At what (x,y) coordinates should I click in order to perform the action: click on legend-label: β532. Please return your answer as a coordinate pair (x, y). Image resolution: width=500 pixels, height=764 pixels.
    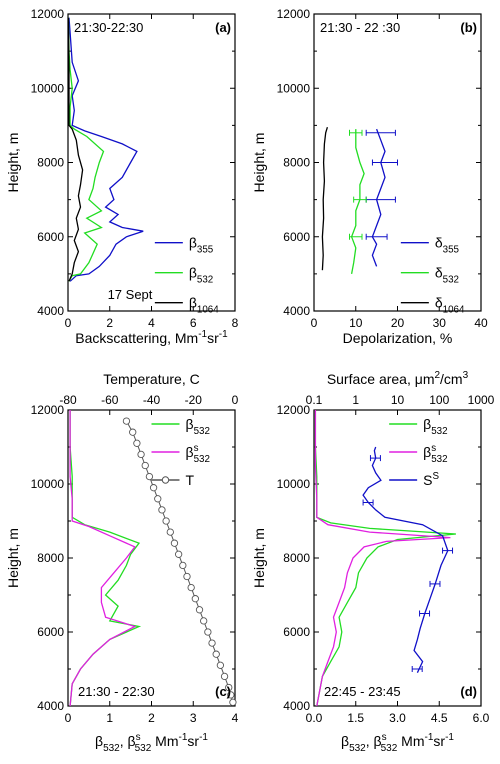
    Looking at the image, I should click on (198, 426).